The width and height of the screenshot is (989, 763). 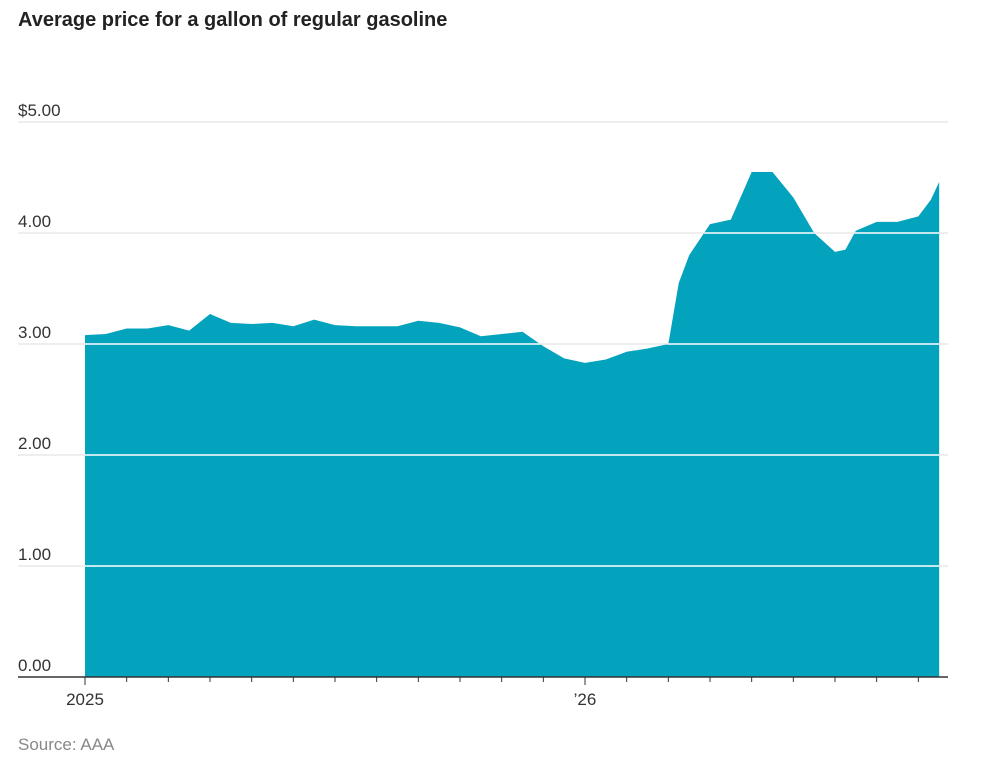 I want to click on y-tick-label: 0.00, so click(x=34, y=665).